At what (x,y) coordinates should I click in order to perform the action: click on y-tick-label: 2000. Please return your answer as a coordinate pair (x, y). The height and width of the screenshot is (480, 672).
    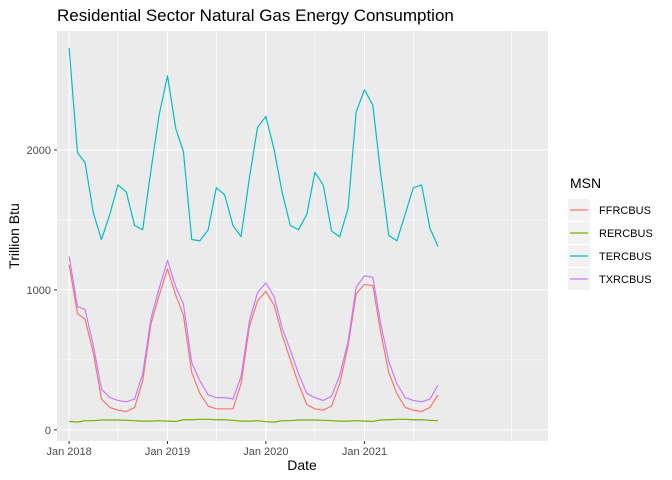
    Looking at the image, I should click on (39, 151).